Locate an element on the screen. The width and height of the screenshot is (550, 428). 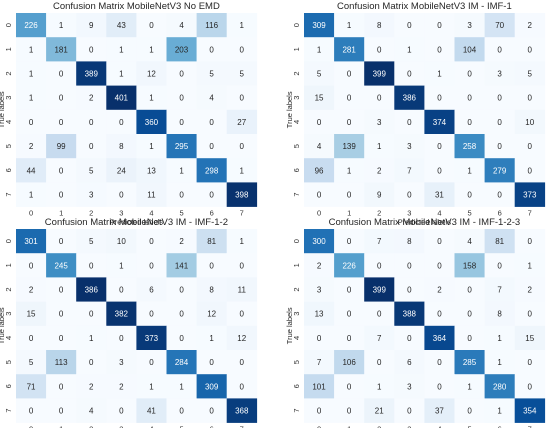
y-tick-label: 1 is located at coordinates (8, 265).